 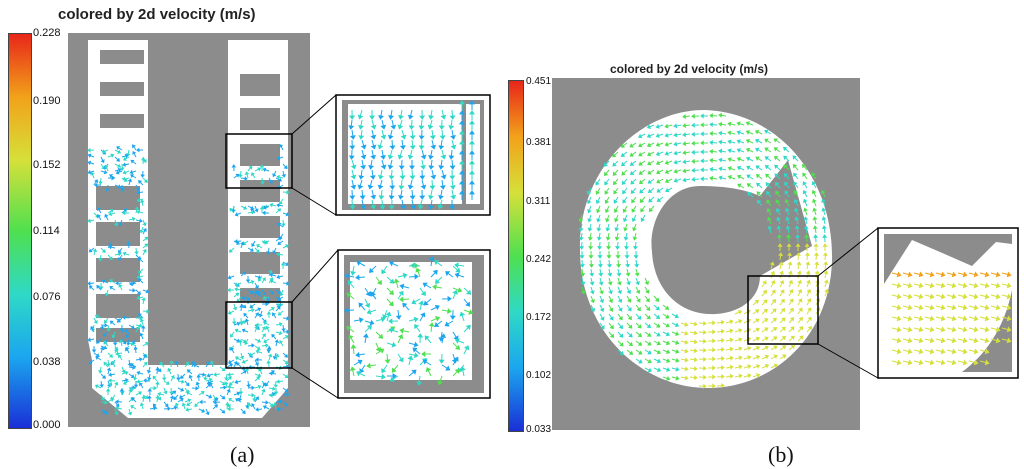 What do you see at coordinates (781, 454) in the screenshot?
I see `panel-b-caption: (b)` at bounding box center [781, 454].